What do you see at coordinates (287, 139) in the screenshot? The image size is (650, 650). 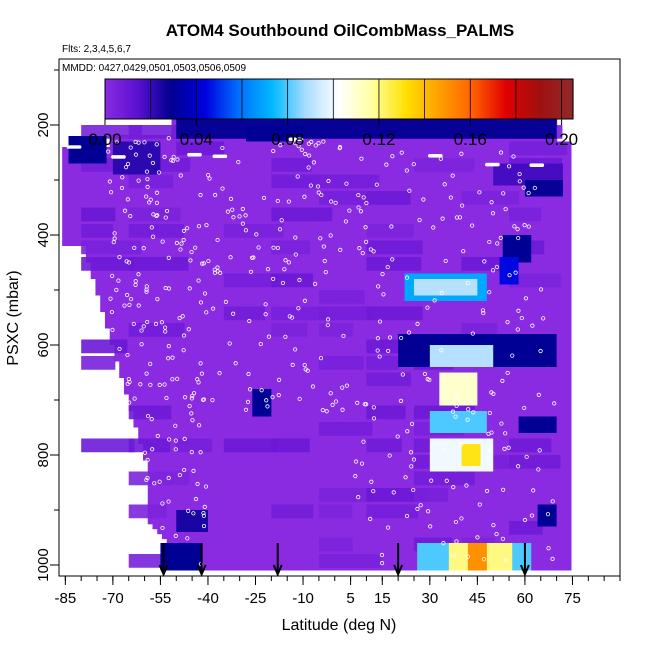 I see `colorbar-tick-label: 0.08` at bounding box center [287, 139].